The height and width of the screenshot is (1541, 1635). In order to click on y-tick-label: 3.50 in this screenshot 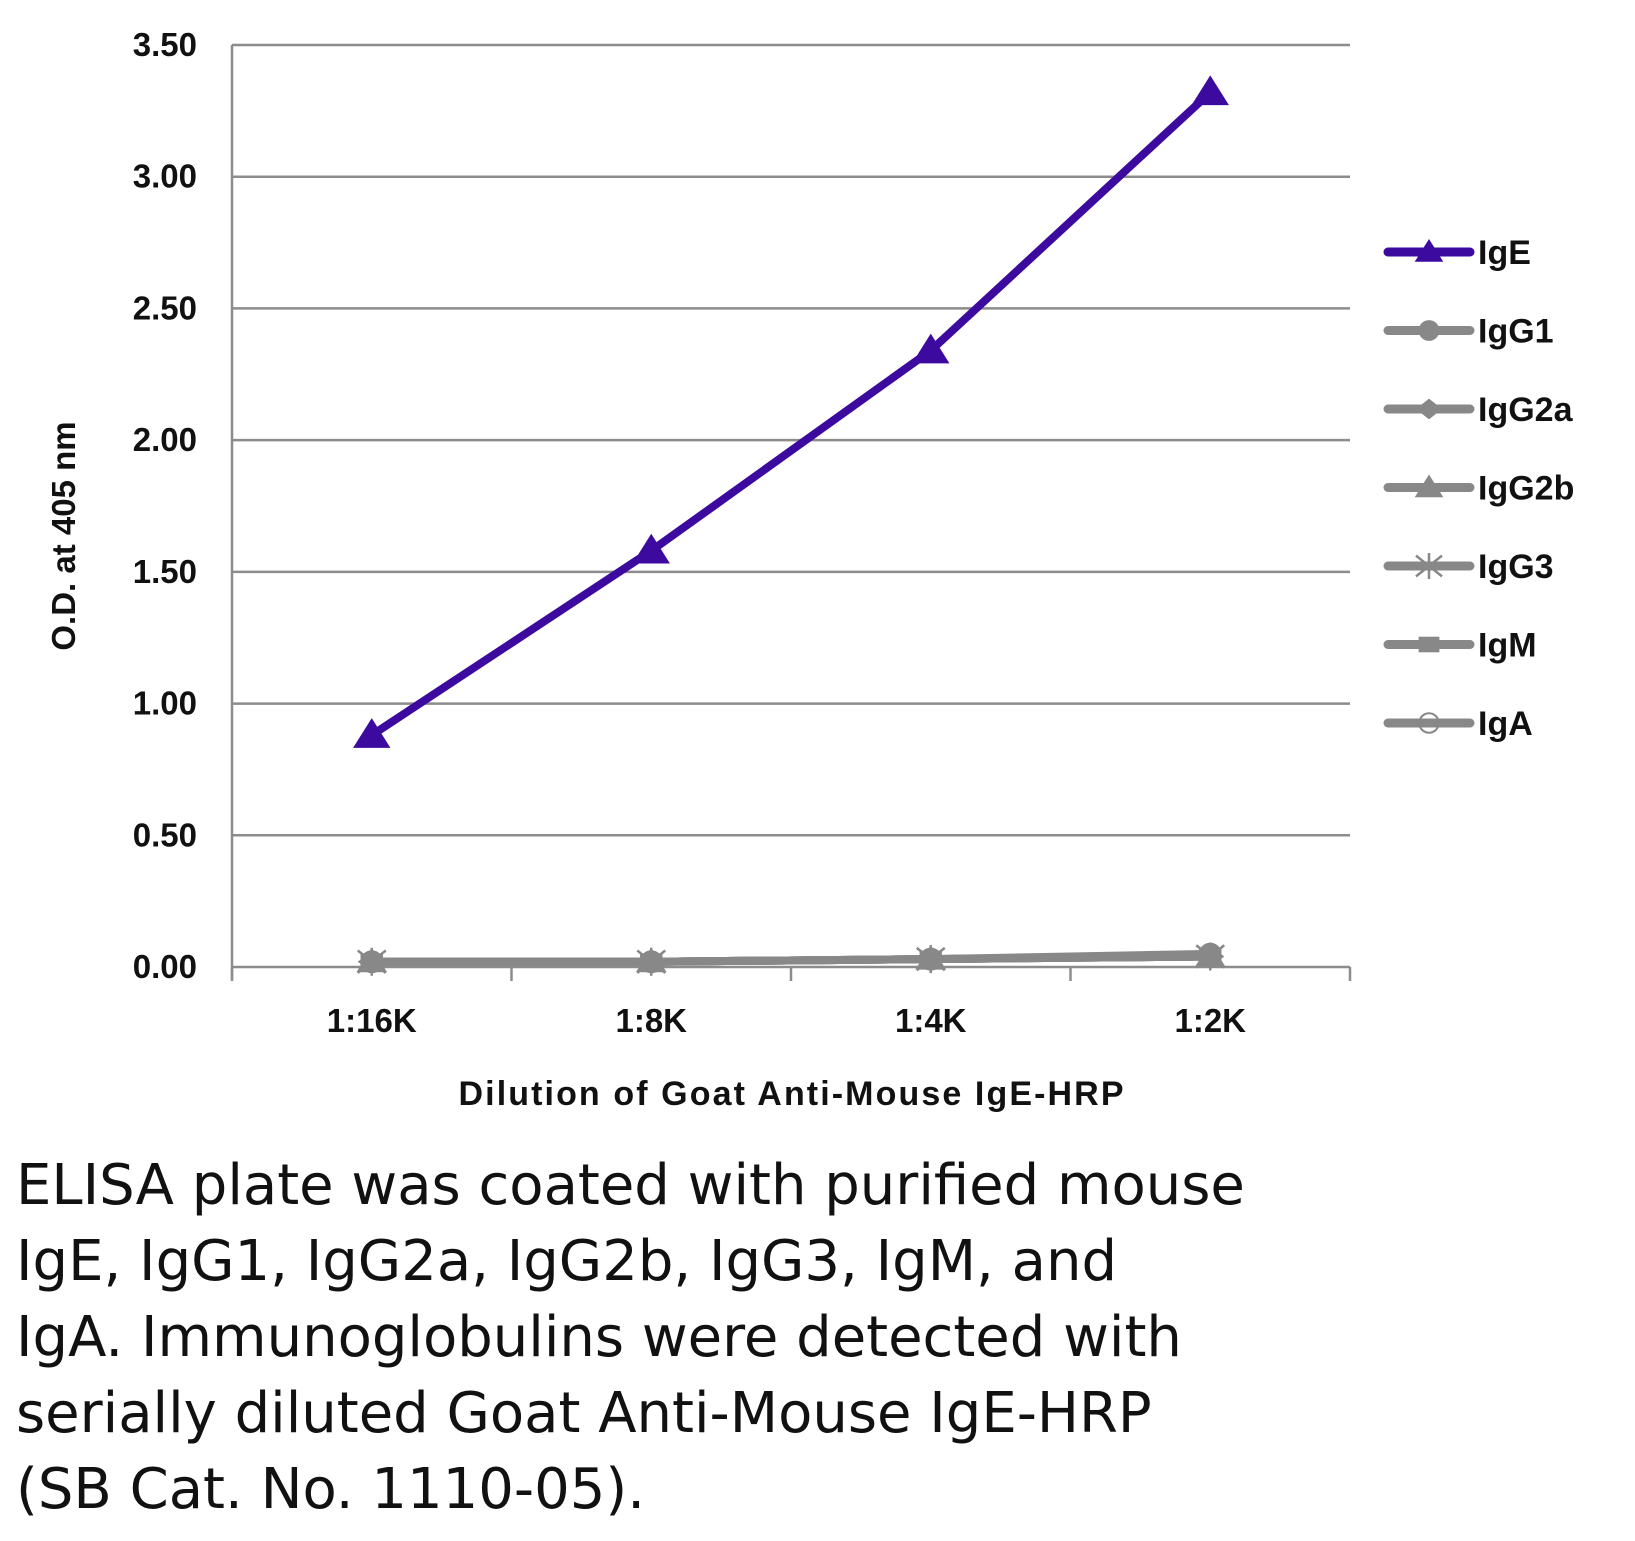, I will do `click(165, 44)`.